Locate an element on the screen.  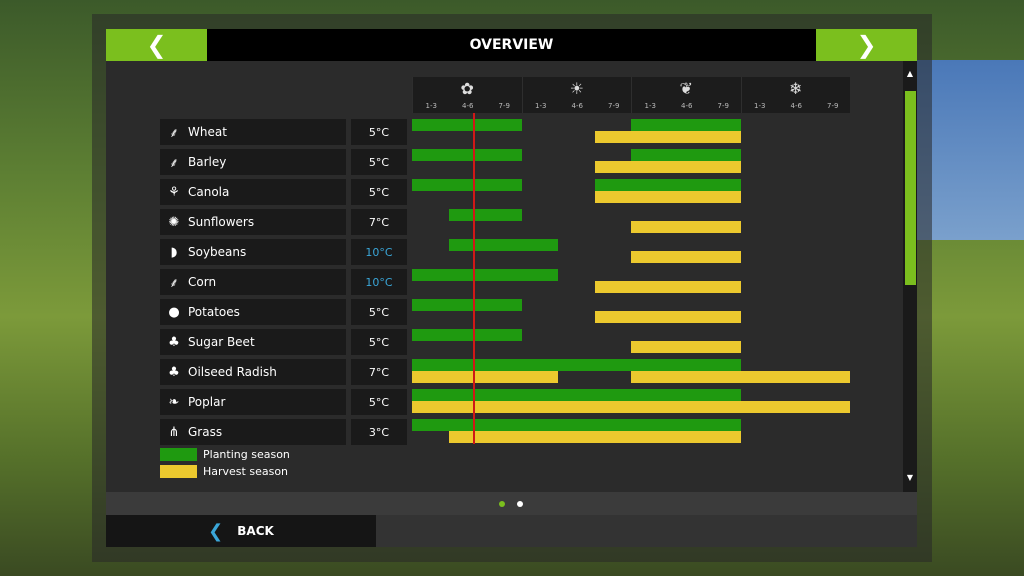
crop-name-cell: ♣ Oilseed Radish is located at coordinates (253, 372).